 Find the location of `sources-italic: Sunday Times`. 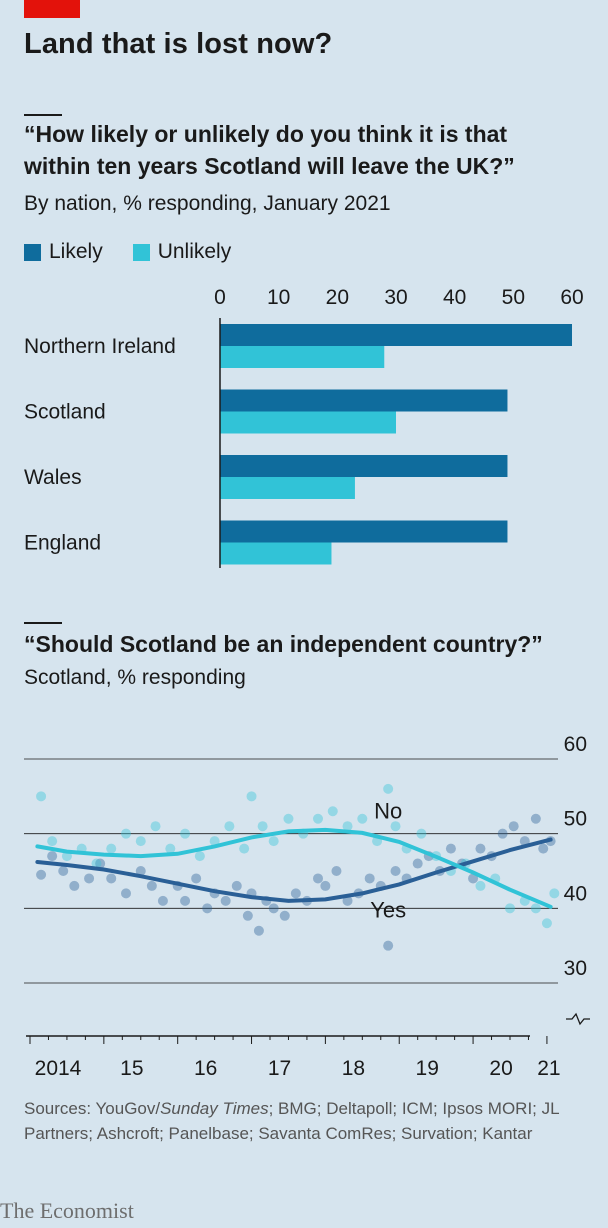

sources-italic: Sunday Times is located at coordinates (214, 1108).